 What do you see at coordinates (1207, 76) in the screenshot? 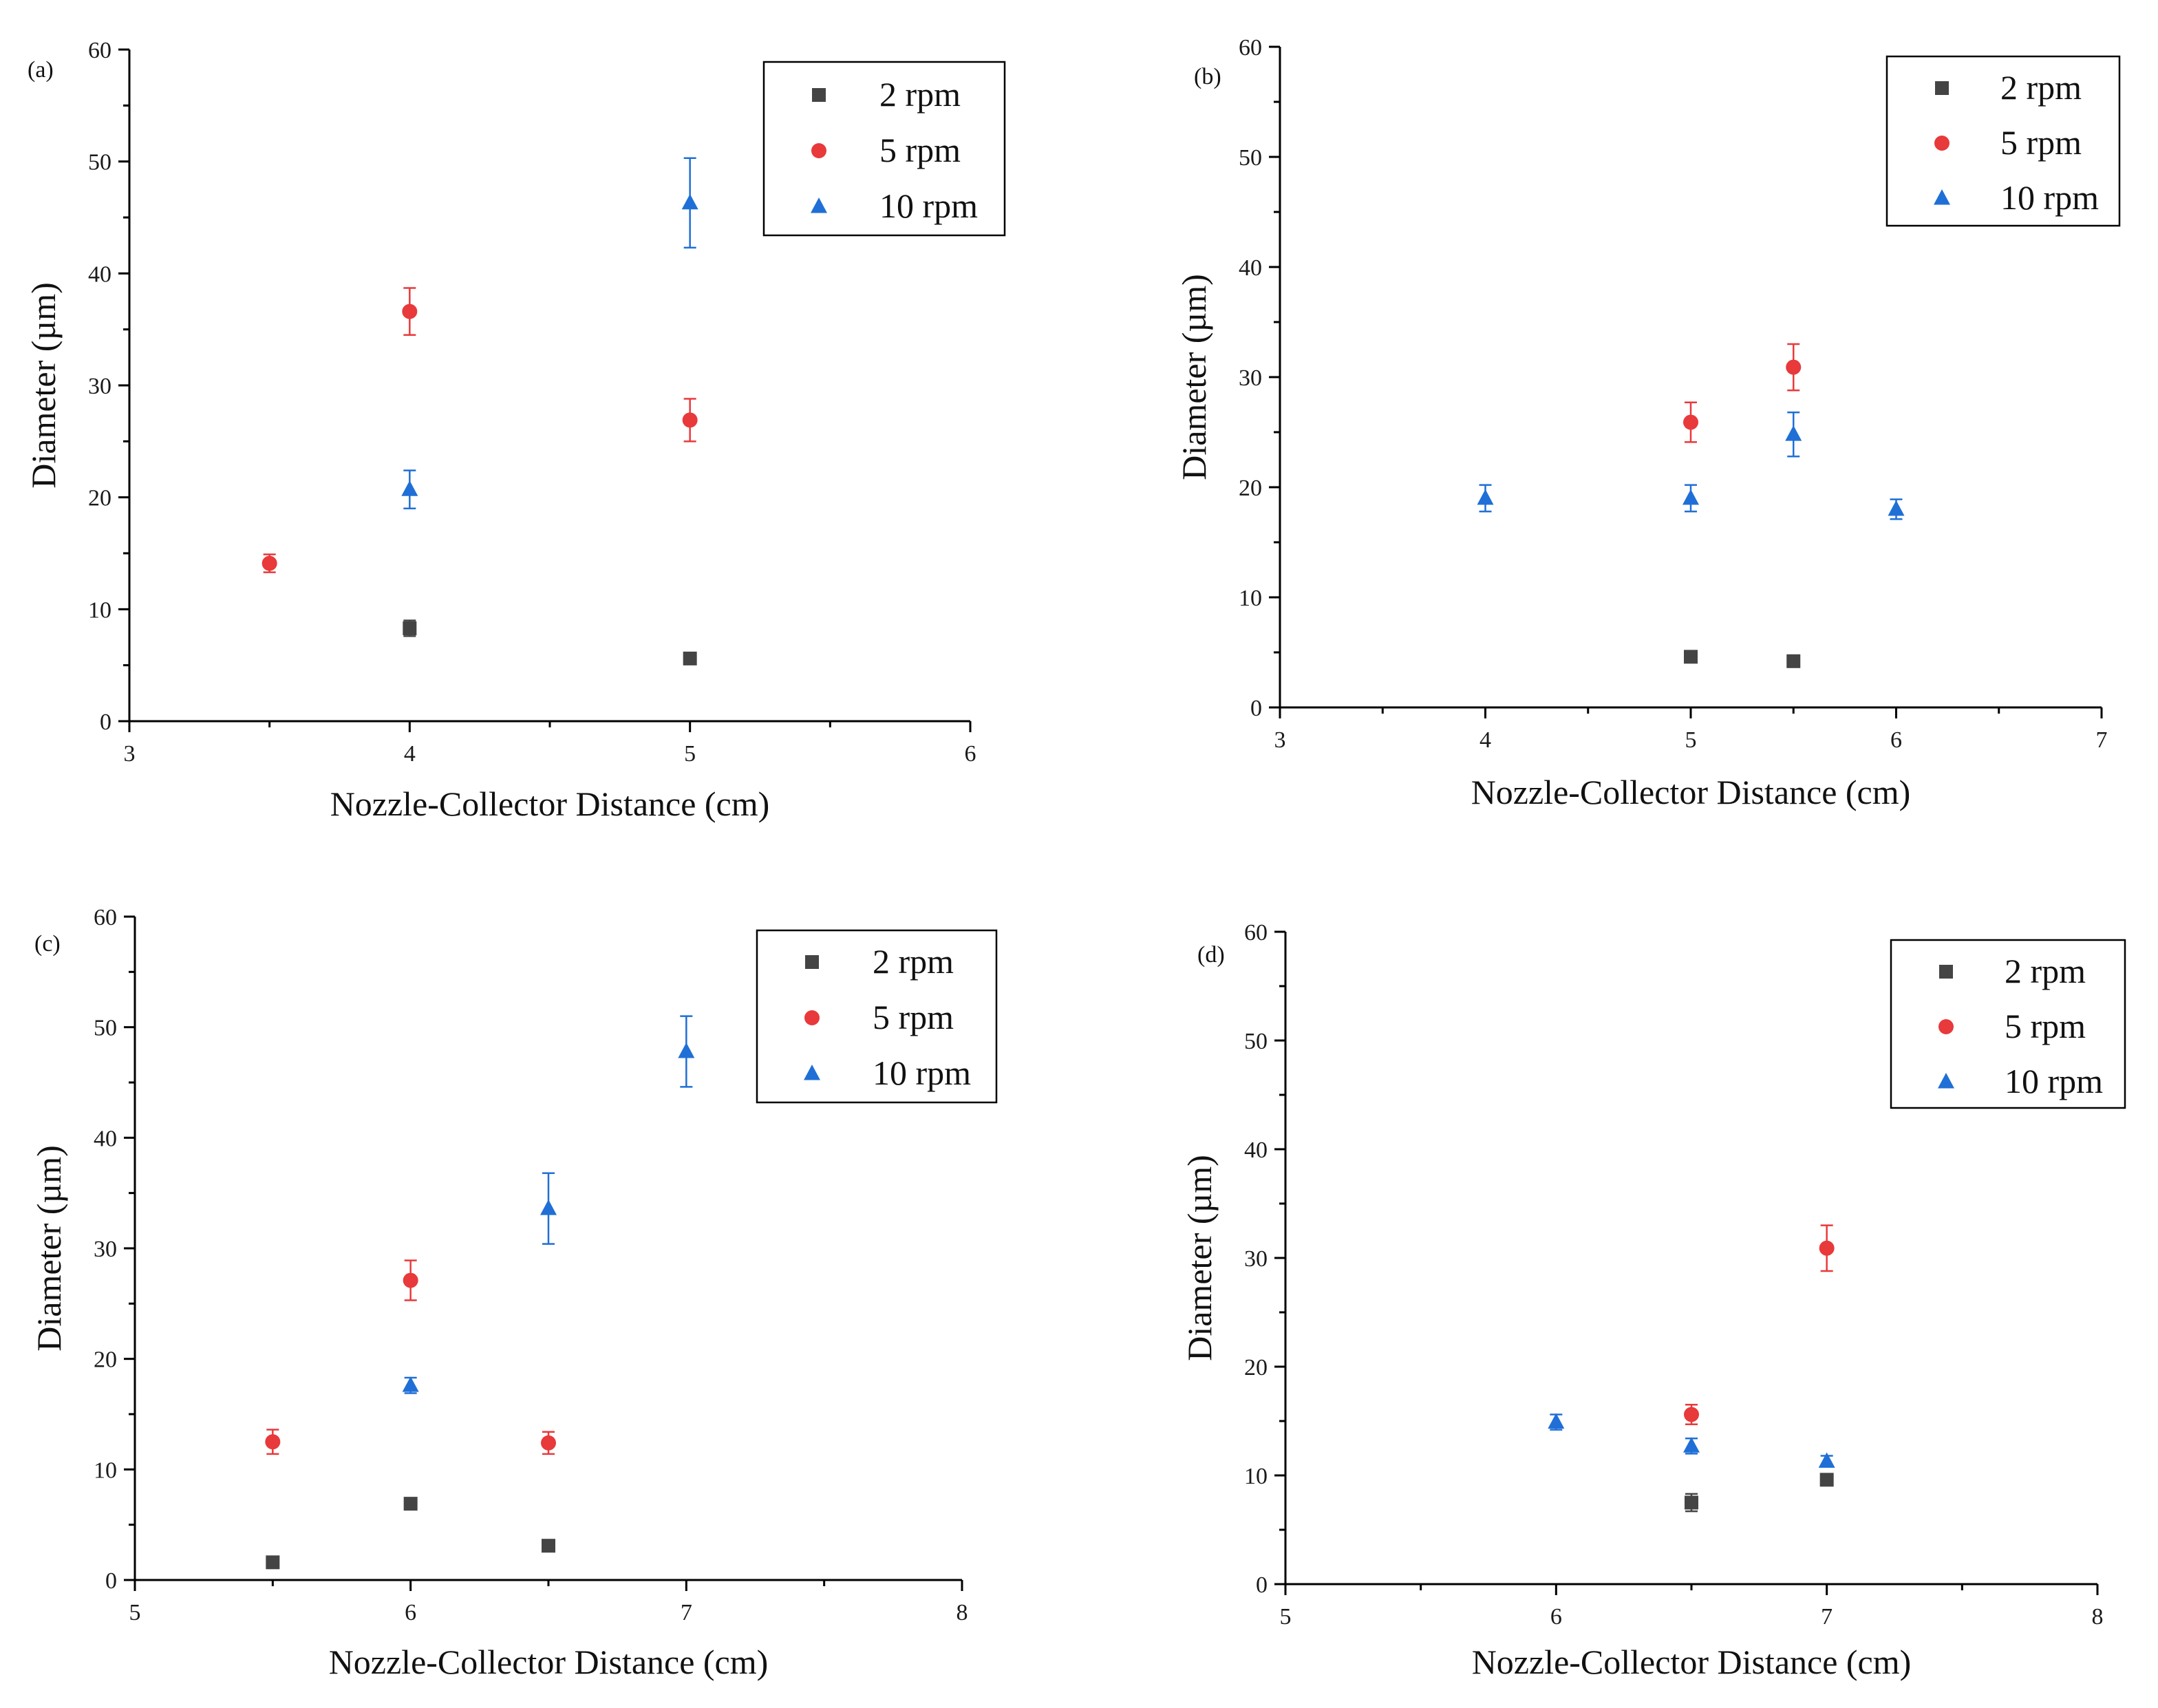
I see `panel-label: (b)` at bounding box center [1207, 76].